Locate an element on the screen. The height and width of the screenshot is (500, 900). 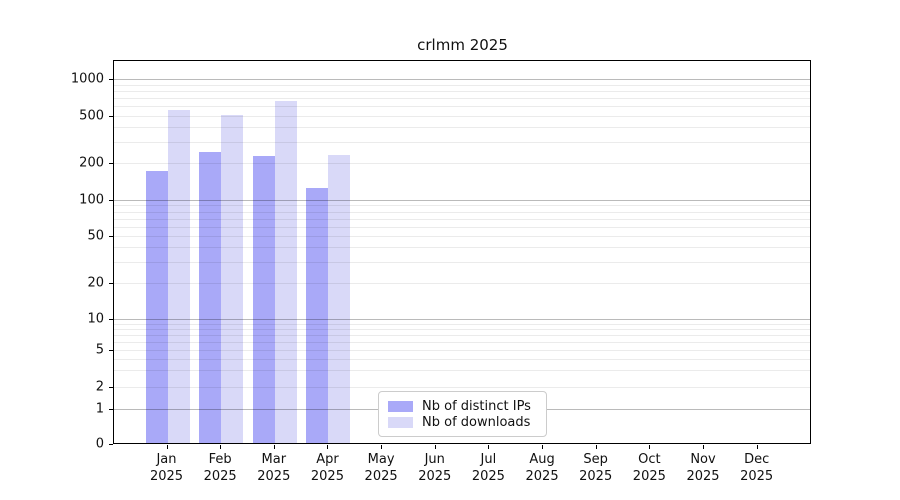
x-tick-month: Jun is located at coordinates (434, 459).